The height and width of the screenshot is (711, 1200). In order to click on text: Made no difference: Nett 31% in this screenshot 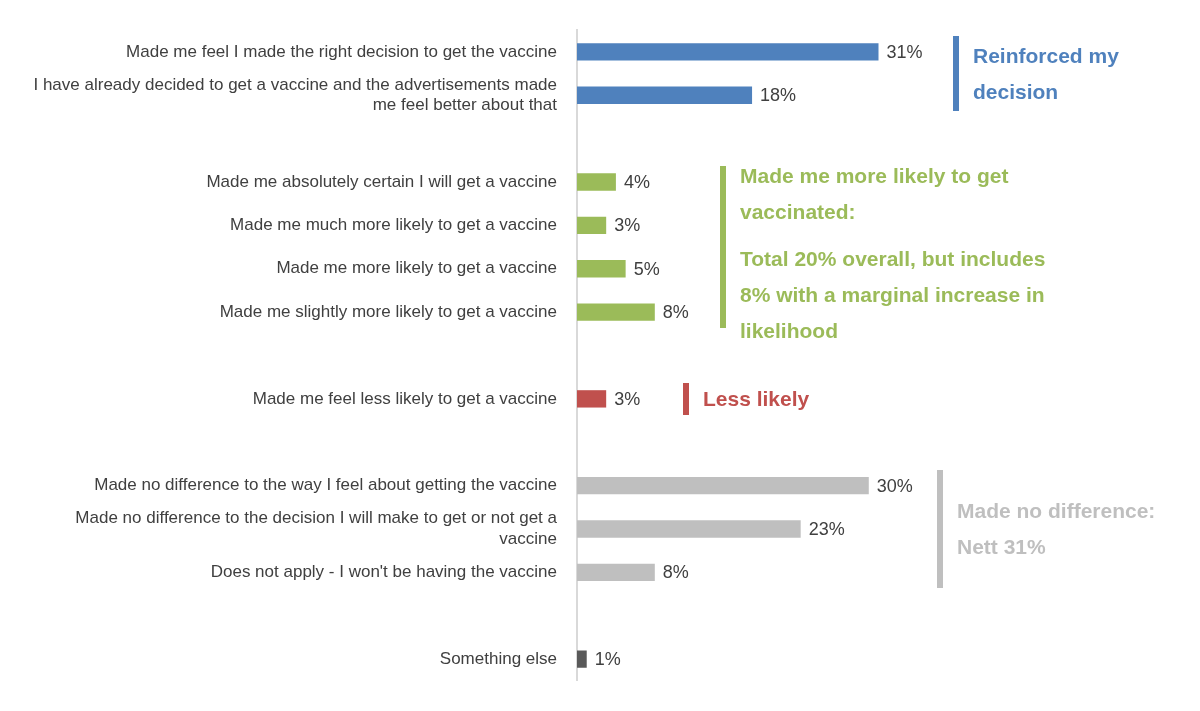, I will do `click(1057, 529)`.